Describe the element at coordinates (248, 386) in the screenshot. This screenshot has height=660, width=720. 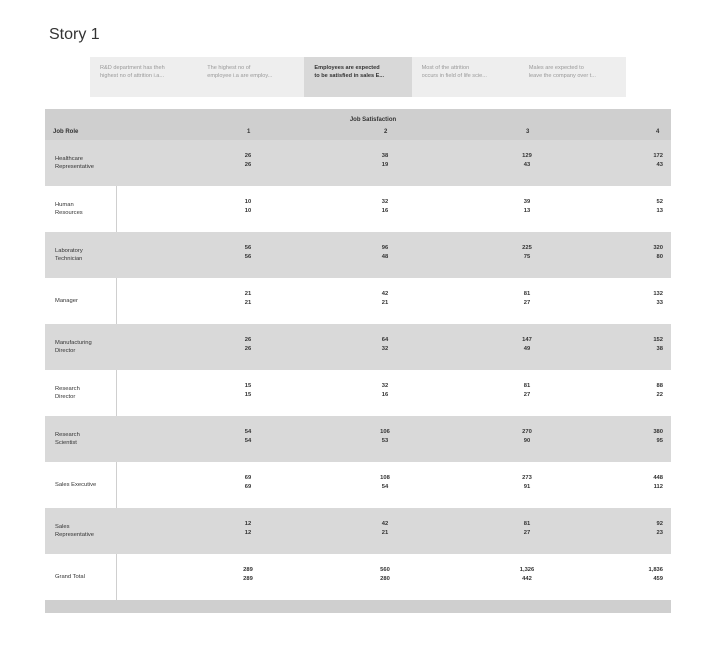
I see `cell-count: 15` at that location.